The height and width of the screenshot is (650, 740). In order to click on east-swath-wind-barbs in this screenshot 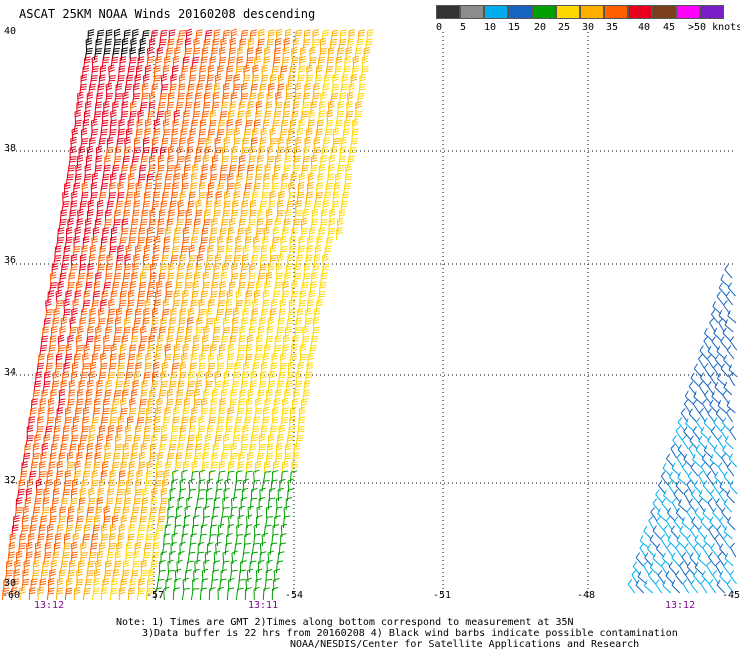, I will do `click(682, 429)`.